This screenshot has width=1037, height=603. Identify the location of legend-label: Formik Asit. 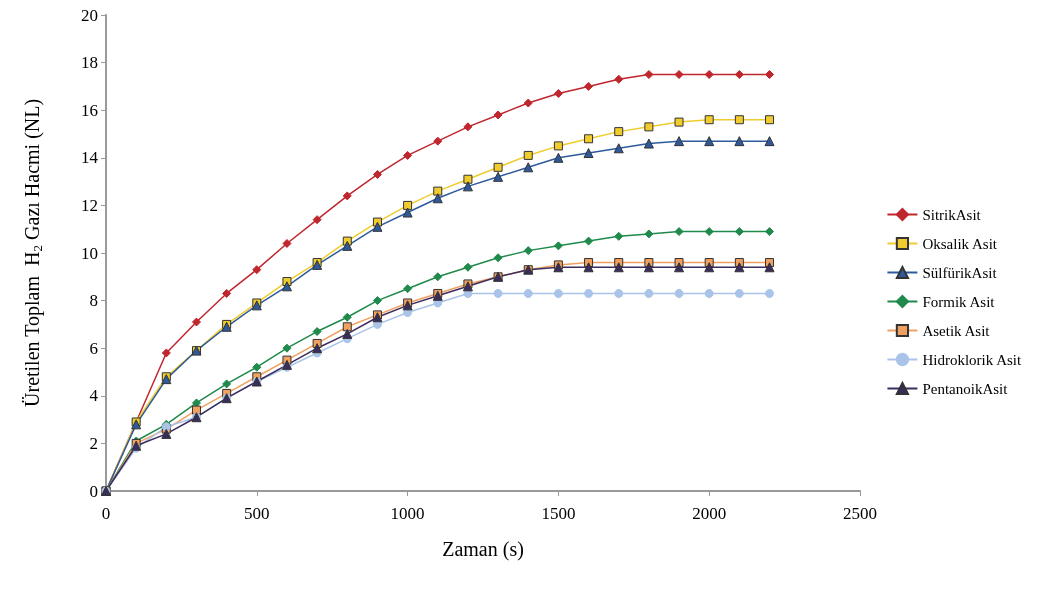
(959, 301).